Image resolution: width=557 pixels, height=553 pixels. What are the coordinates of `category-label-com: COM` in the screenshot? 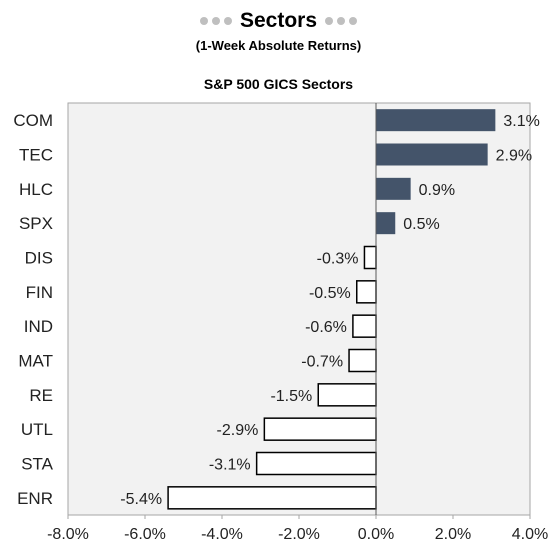 It's located at (33, 120).